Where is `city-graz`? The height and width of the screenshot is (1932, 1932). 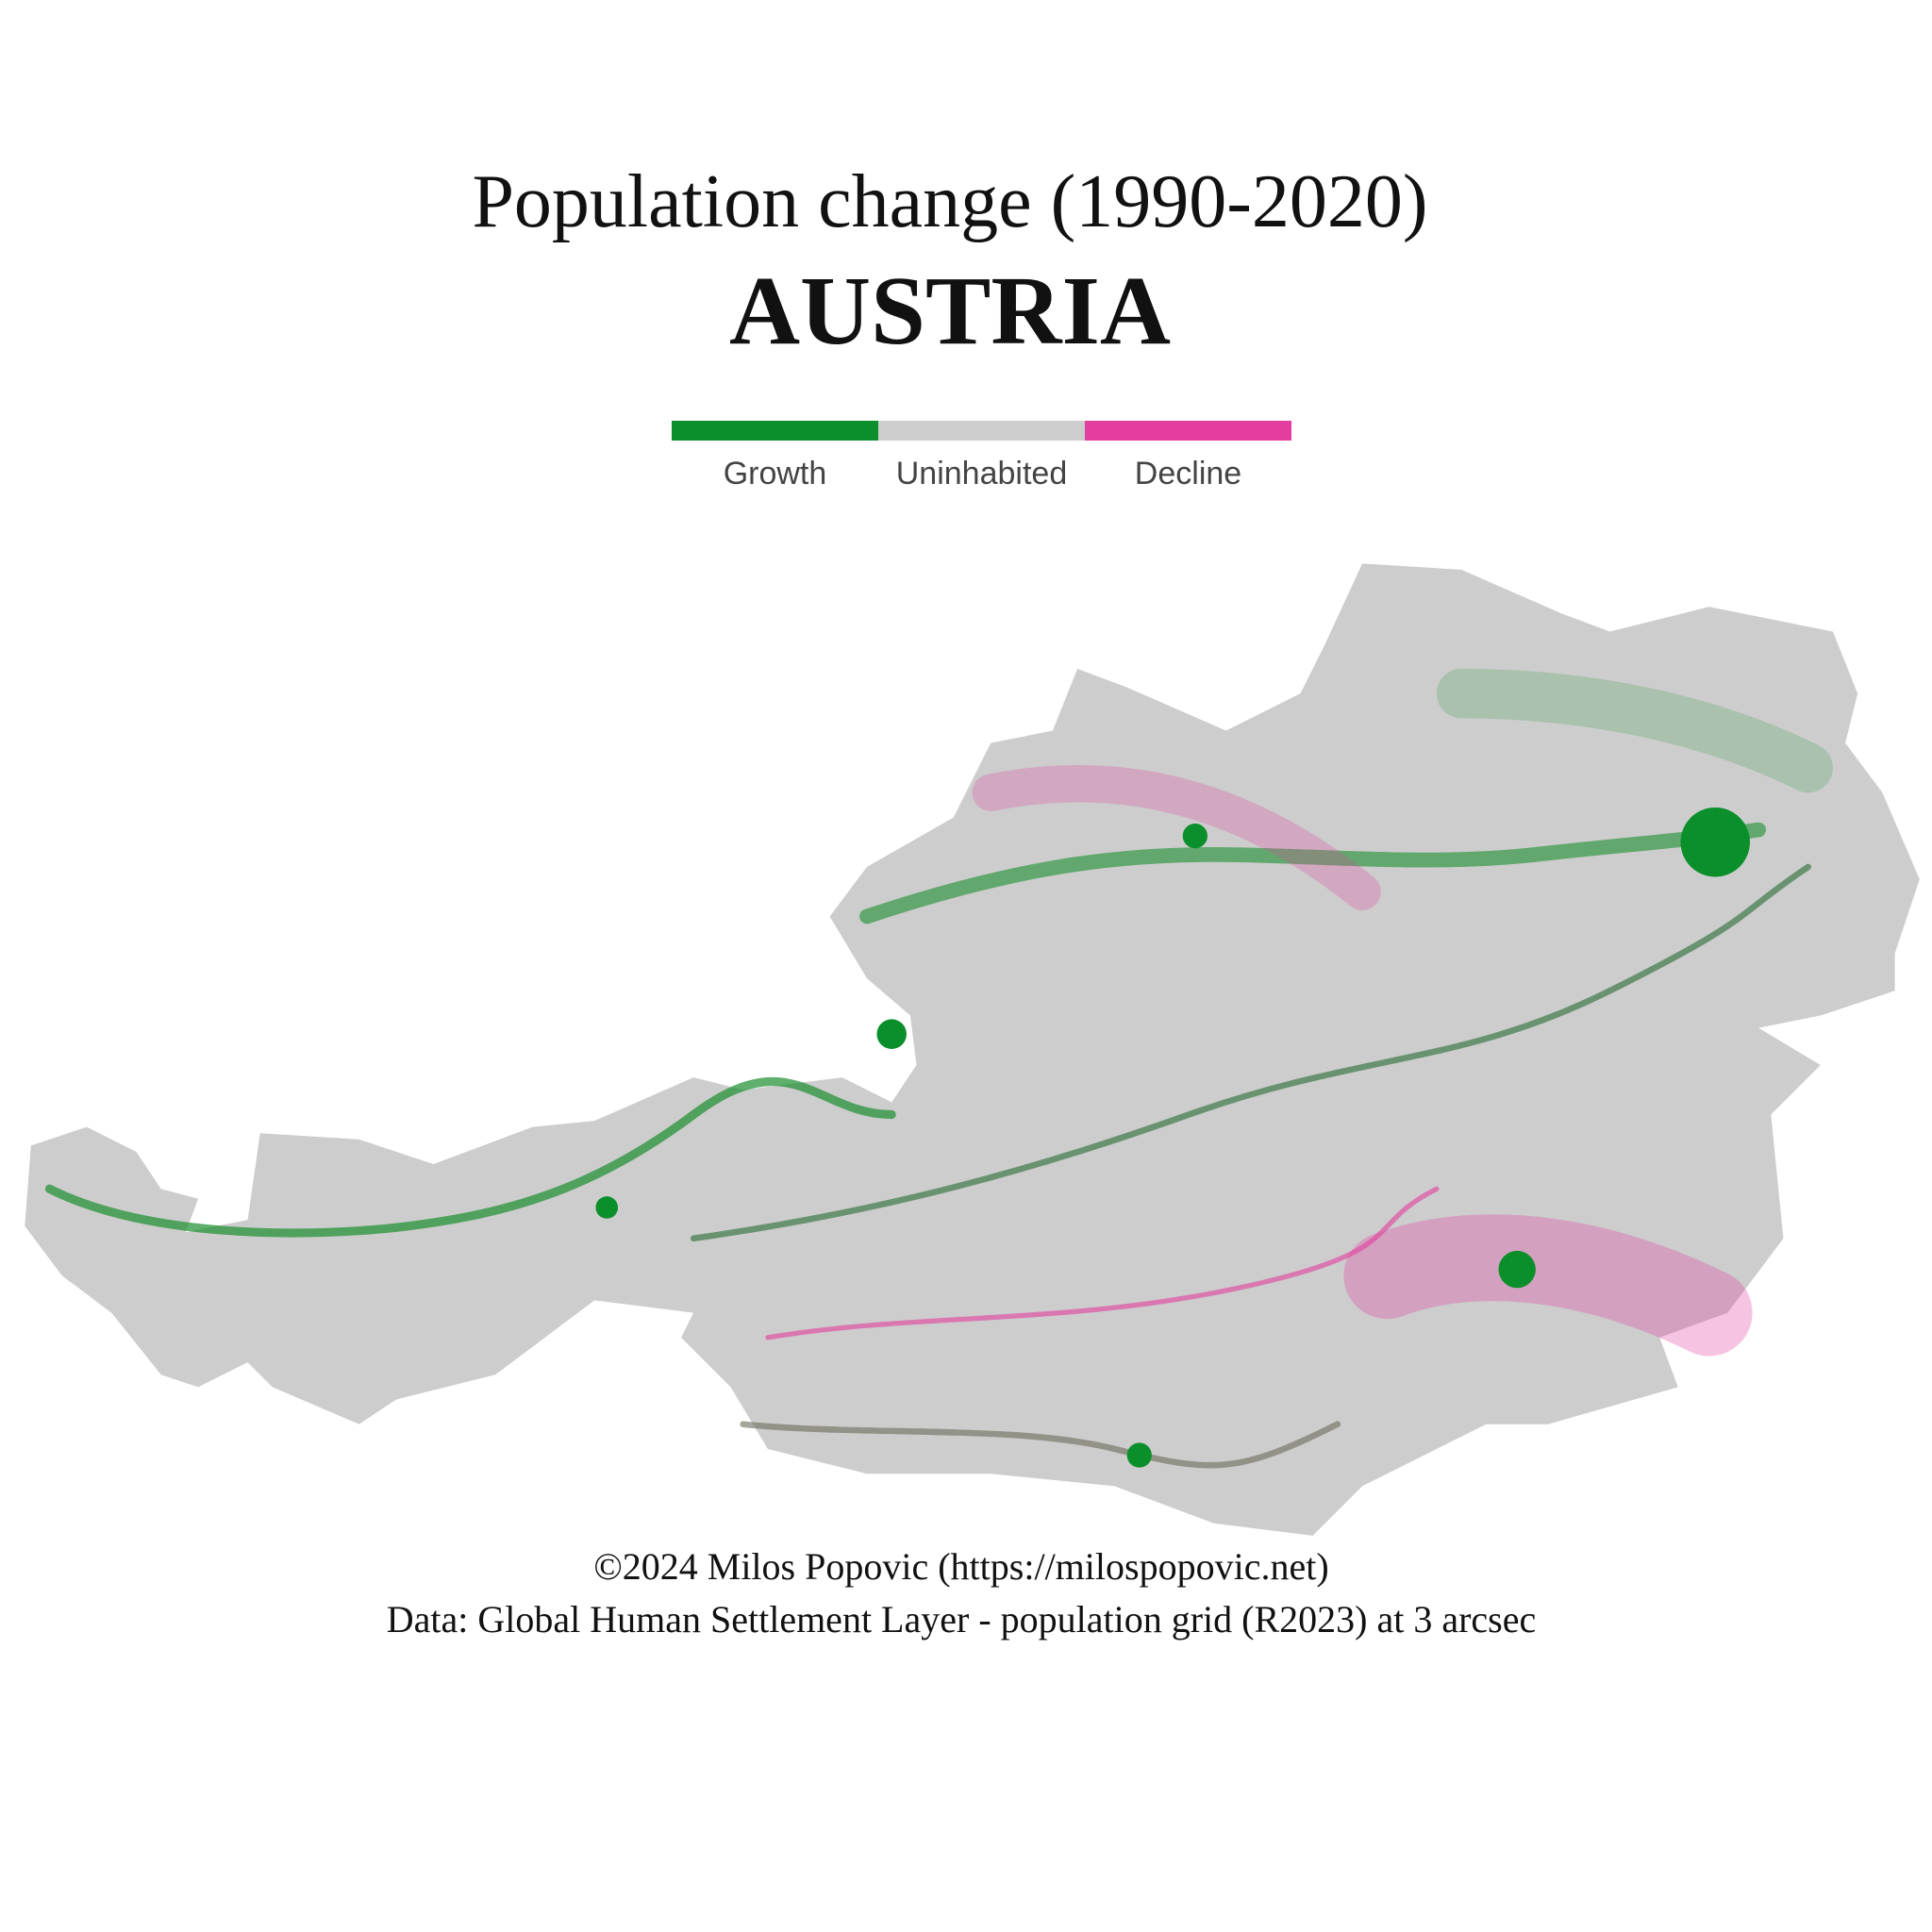
city-graz is located at coordinates (1517, 1270).